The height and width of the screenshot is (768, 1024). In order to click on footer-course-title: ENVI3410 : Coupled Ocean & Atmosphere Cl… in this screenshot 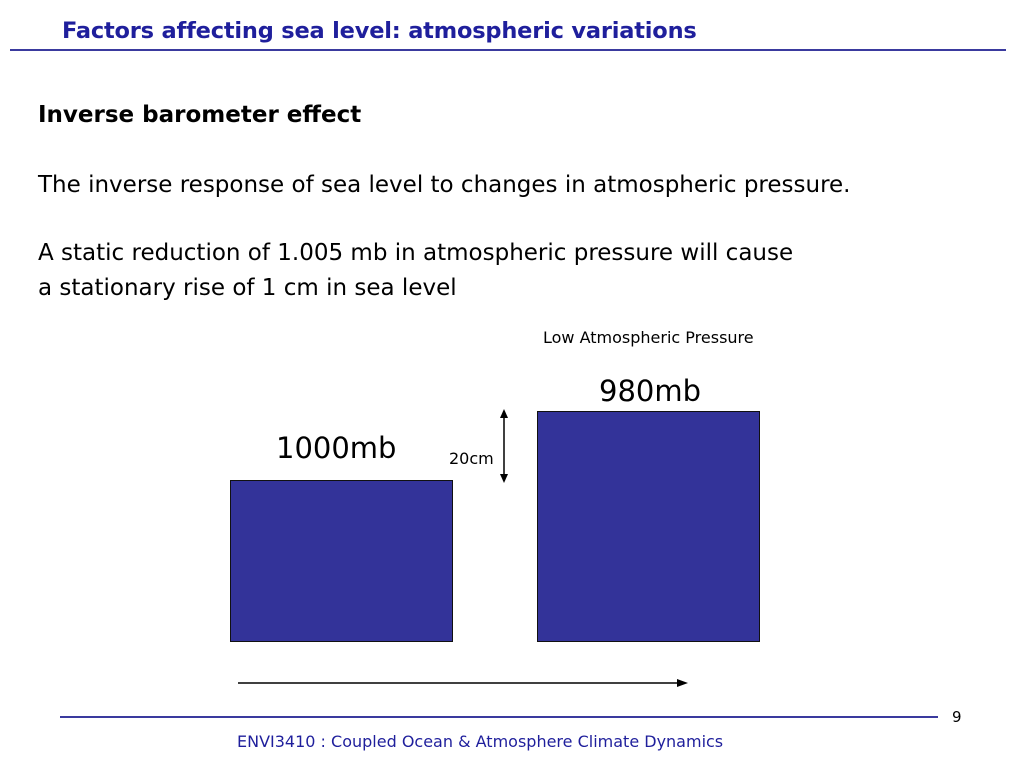, I will do `click(480, 741)`.